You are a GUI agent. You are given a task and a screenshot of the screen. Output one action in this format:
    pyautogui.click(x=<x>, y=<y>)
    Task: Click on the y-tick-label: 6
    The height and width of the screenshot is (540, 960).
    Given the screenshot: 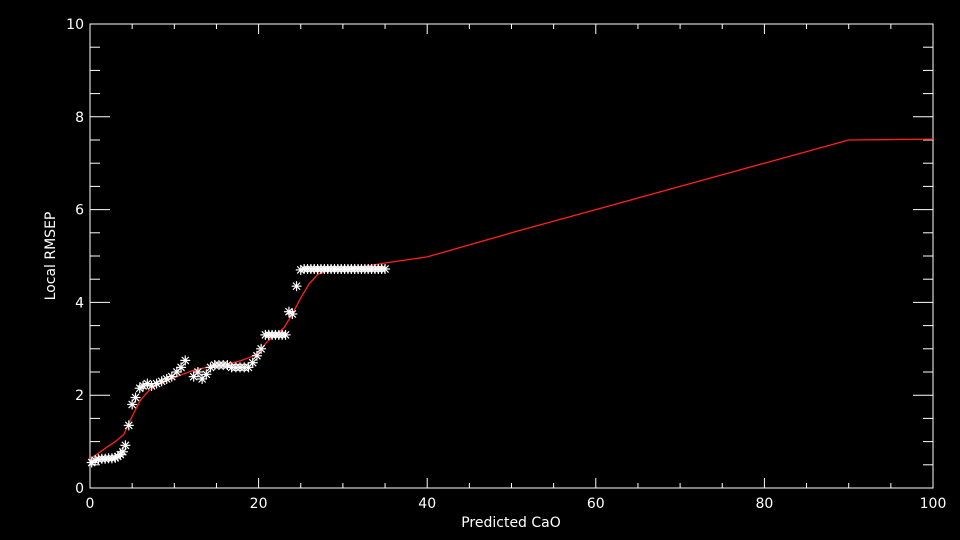 What is the action you would take?
    pyautogui.click(x=79, y=211)
    